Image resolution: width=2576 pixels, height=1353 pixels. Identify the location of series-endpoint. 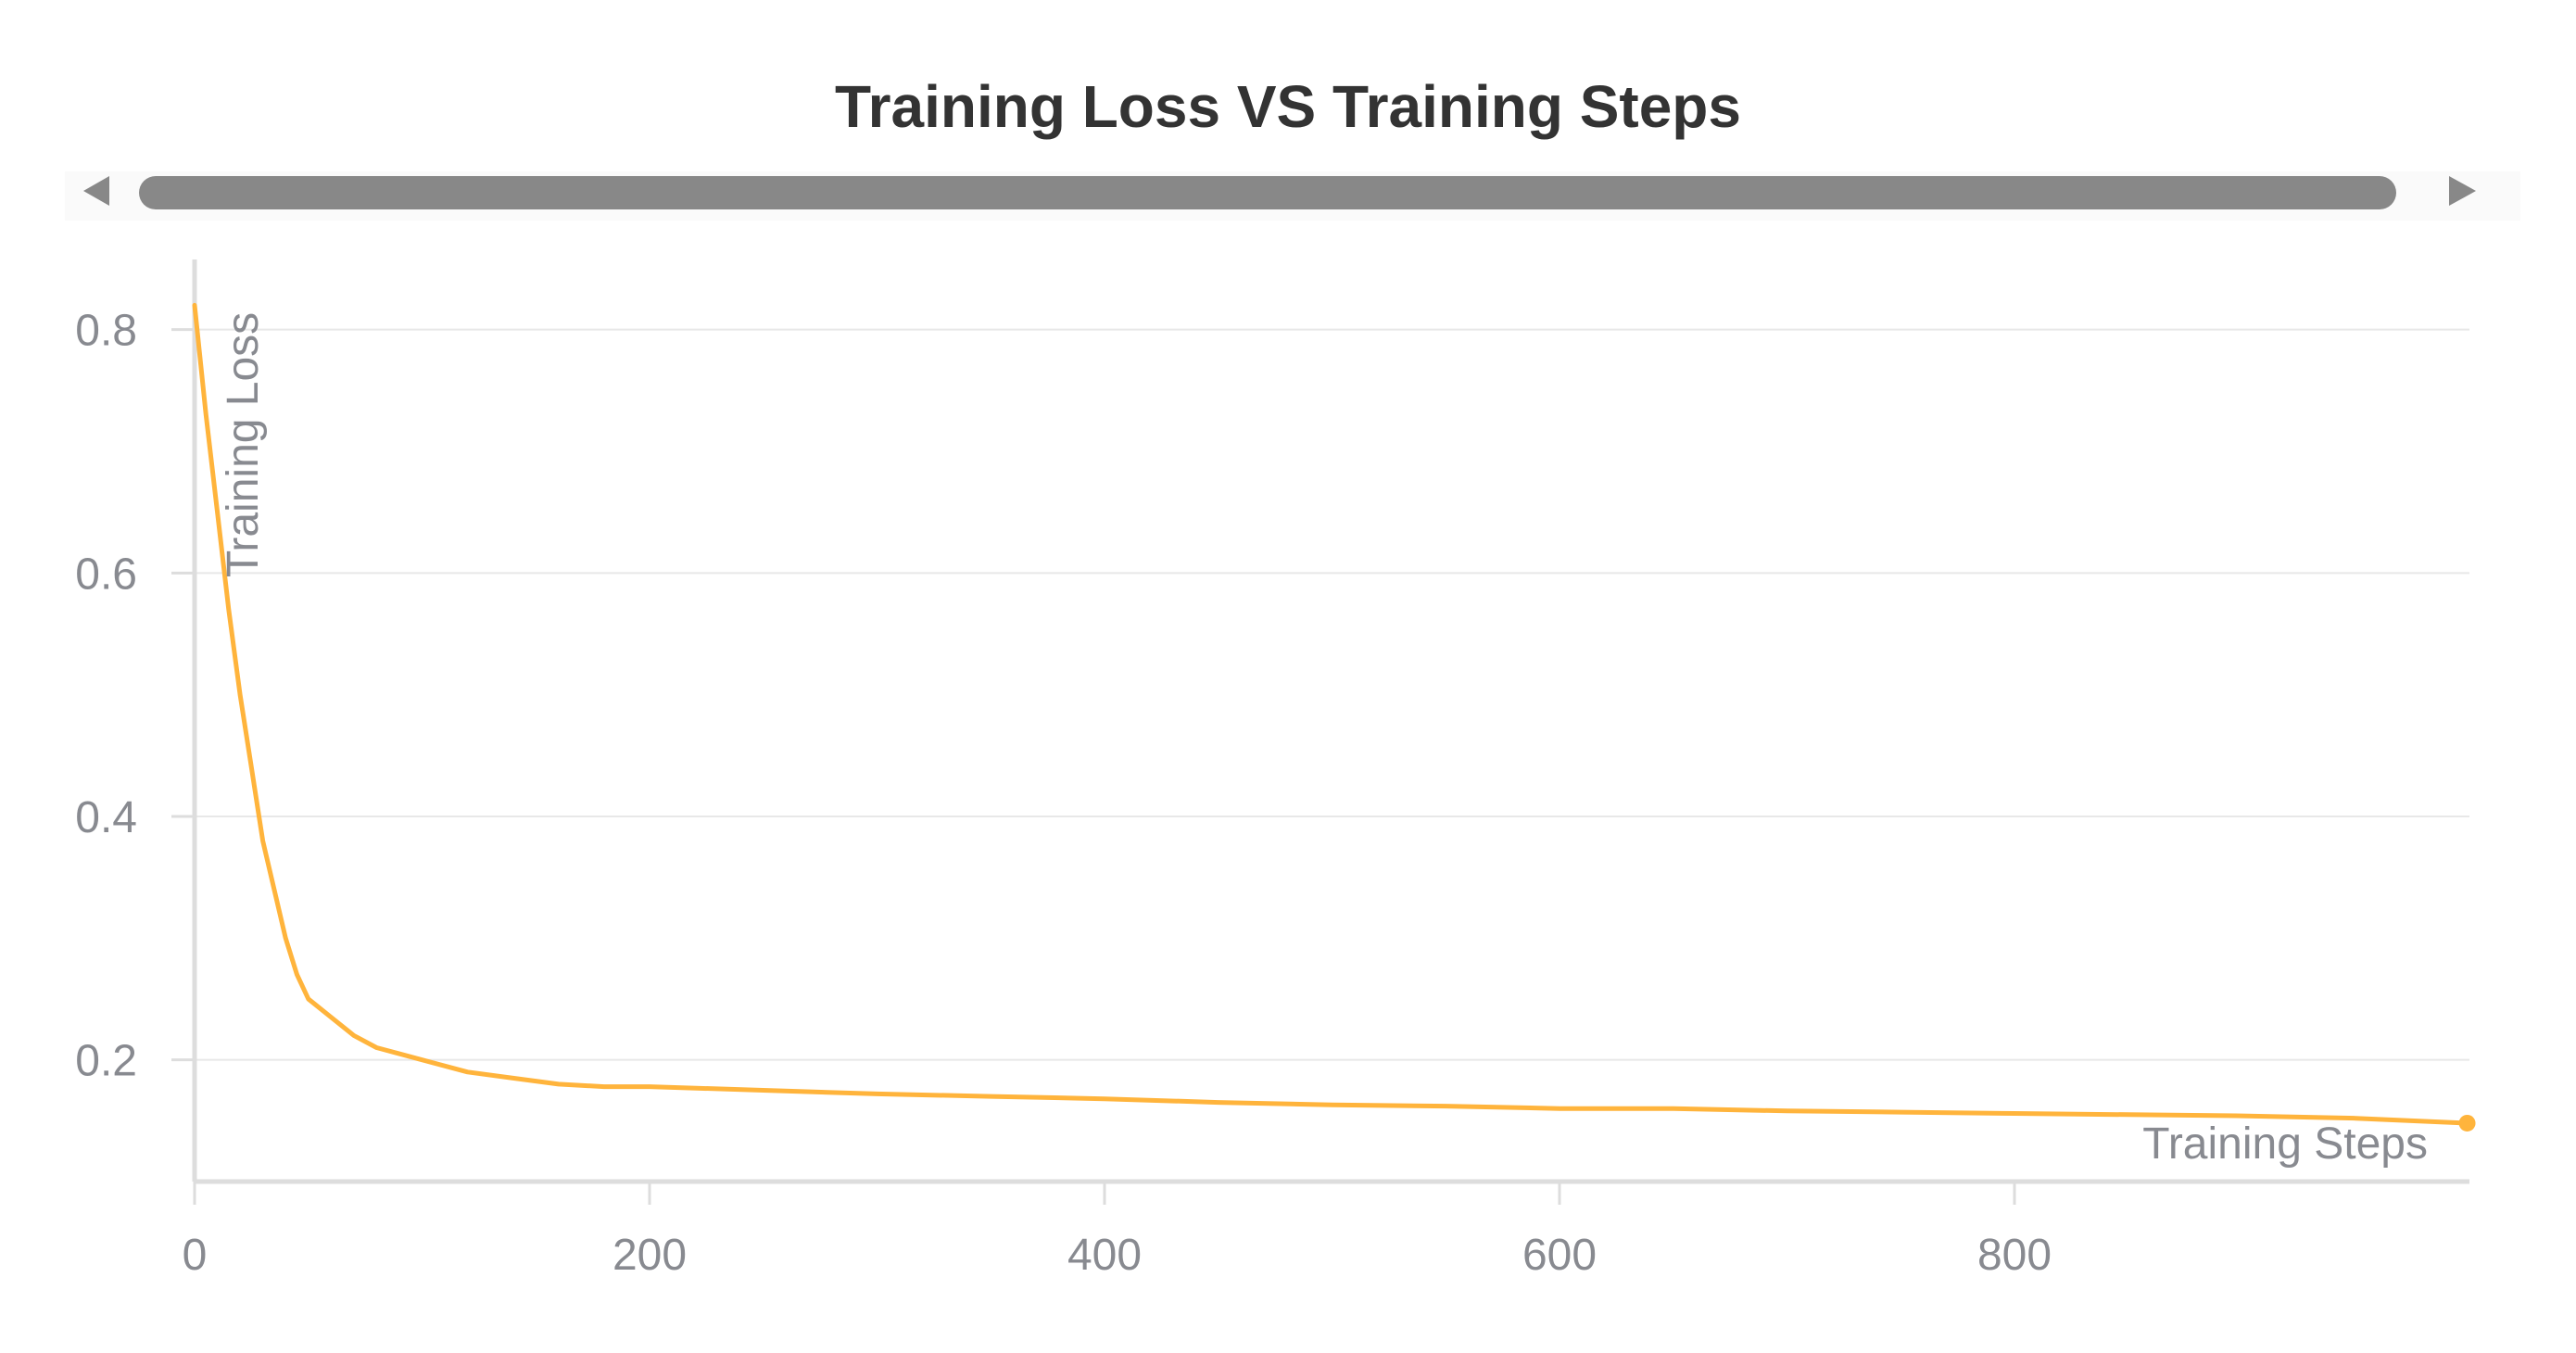
(2467, 1123).